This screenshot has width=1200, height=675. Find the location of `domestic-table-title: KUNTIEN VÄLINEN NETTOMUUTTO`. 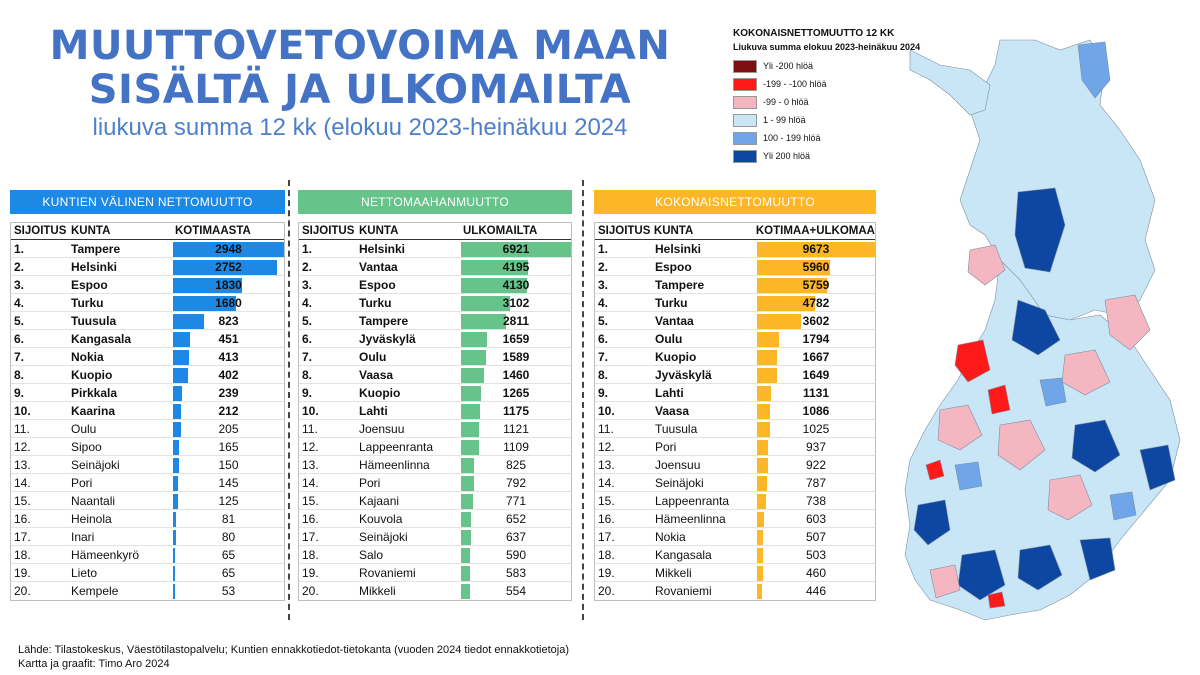

domestic-table-title: KUNTIEN VÄLINEN NETTOMUUTTO is located at coordinates (147, 202).